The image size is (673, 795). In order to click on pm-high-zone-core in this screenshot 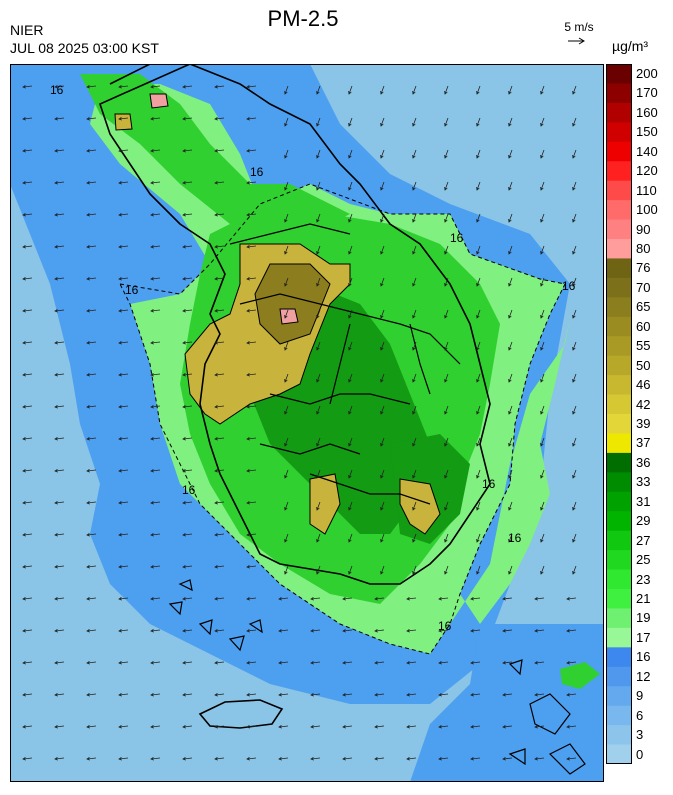, I will do `click(292, 304)`.